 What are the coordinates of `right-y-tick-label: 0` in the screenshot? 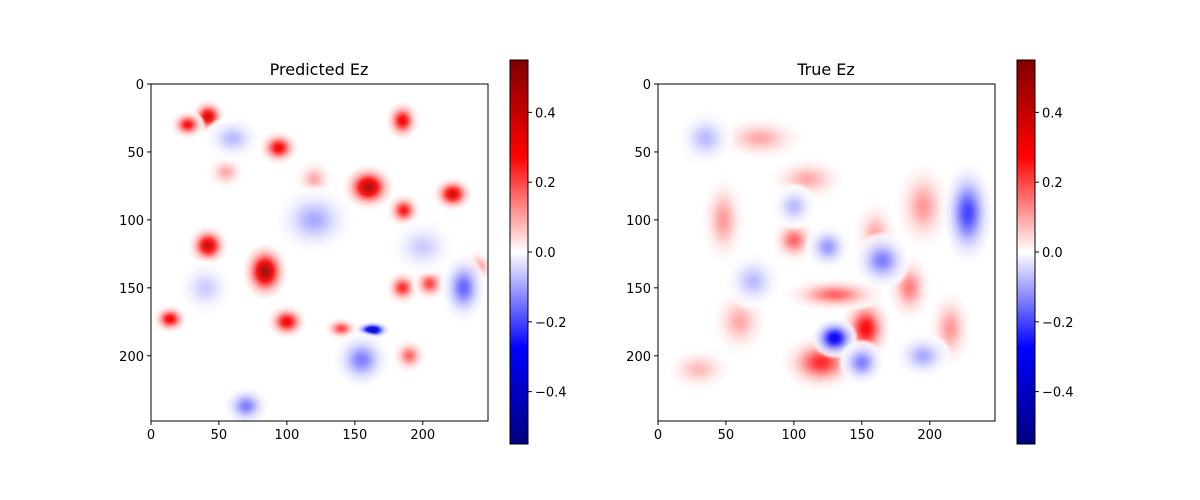 It's located at (647, 85).